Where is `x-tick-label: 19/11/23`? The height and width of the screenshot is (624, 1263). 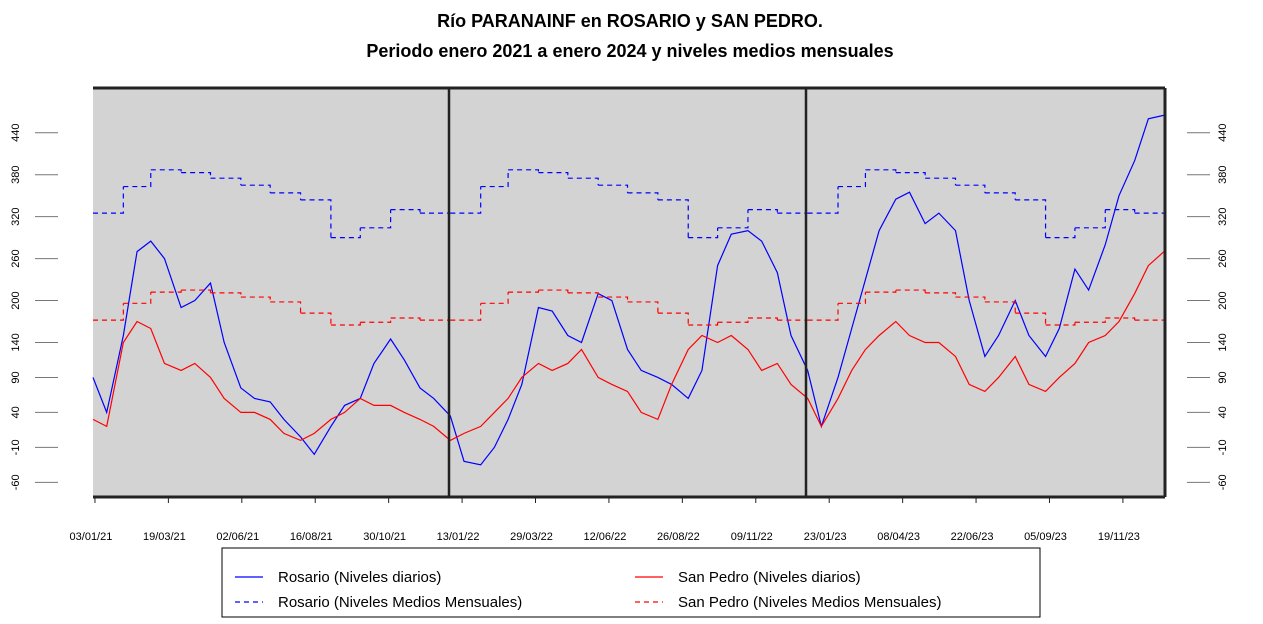
x-tick-label: 19/11/23 is located at coordinates (1119, 537).